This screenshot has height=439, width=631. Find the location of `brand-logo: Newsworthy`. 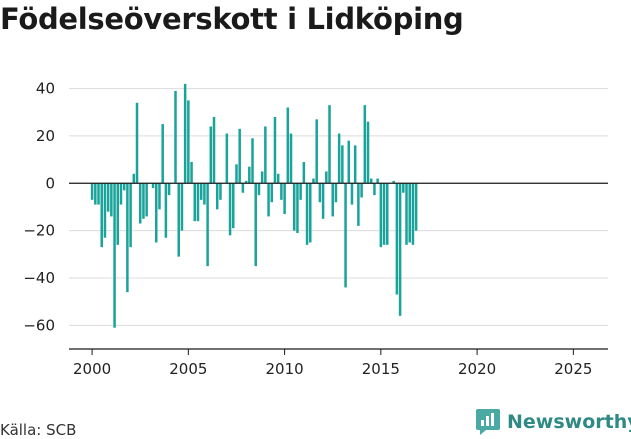

brand-logo: Newsworthy is located at coordinates (553, 422).